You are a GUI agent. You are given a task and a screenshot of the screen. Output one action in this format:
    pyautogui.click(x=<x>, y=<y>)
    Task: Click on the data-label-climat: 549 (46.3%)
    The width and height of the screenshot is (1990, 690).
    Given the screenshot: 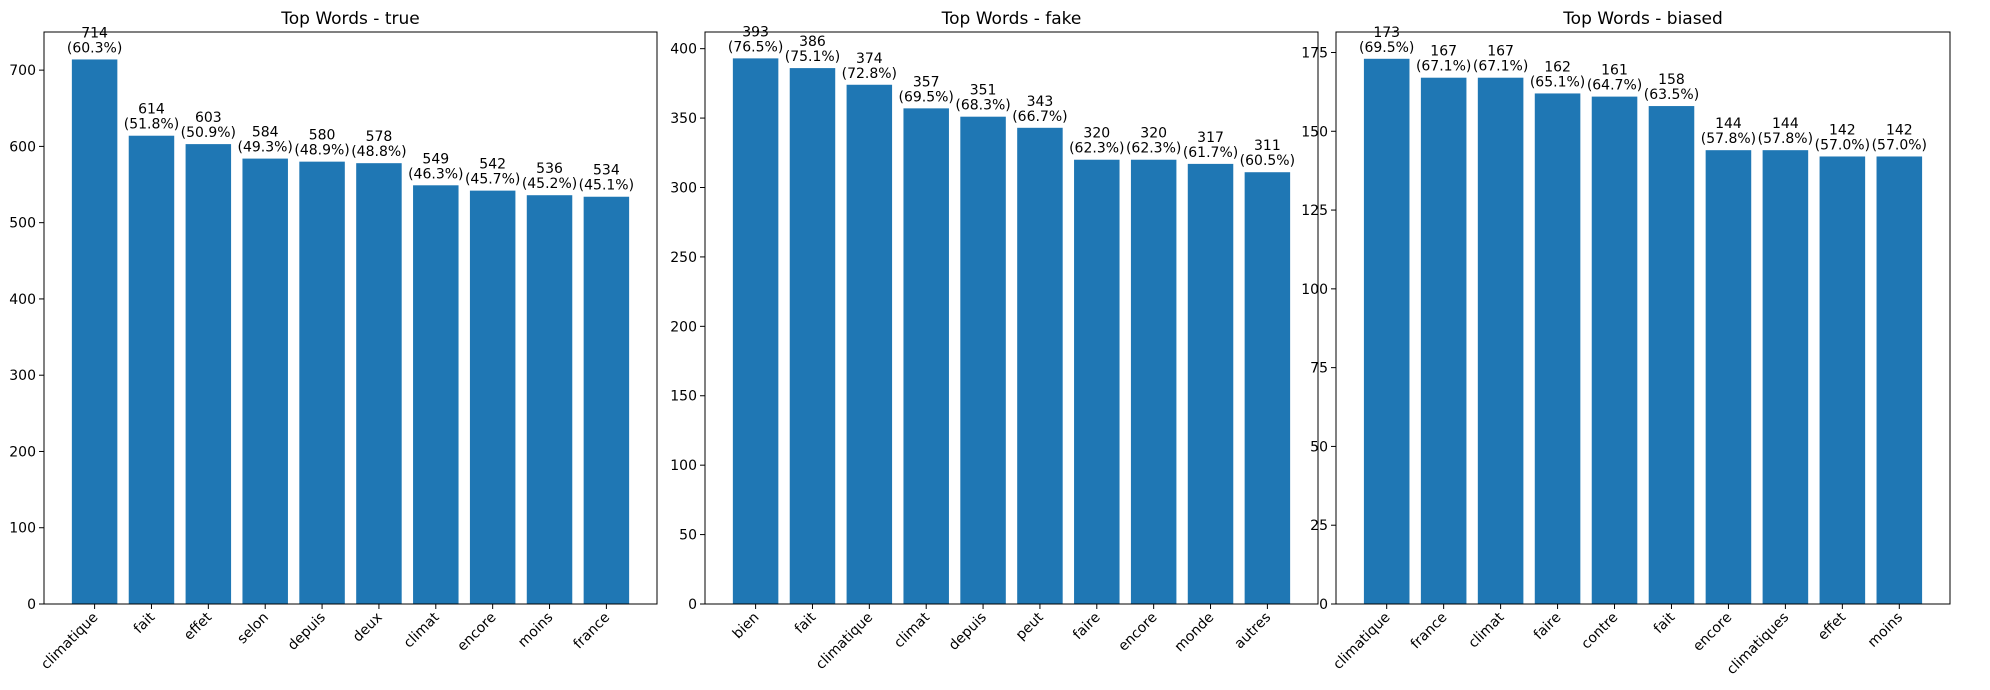 What is the action you would take?
    pyautogui.click(x=435, y=166)
    